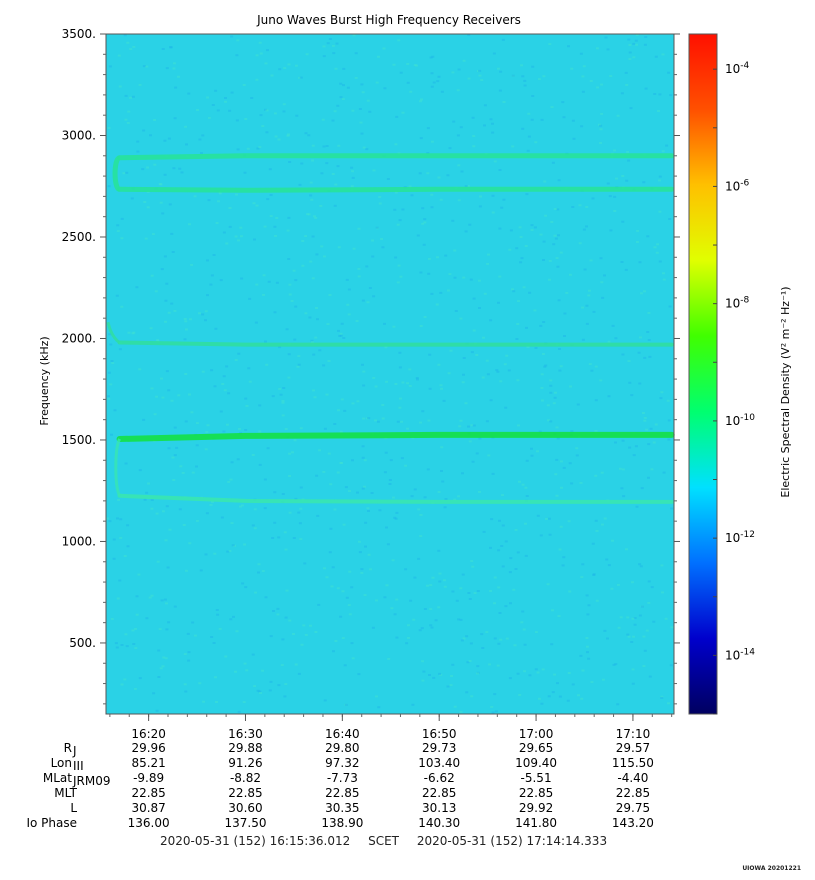 The image size is (815, 880). What do you see at coordinates (342, 823) in the screenshot?
I see `ephemeris-value-5-2: 138.90` at bounding box center [342, 823].